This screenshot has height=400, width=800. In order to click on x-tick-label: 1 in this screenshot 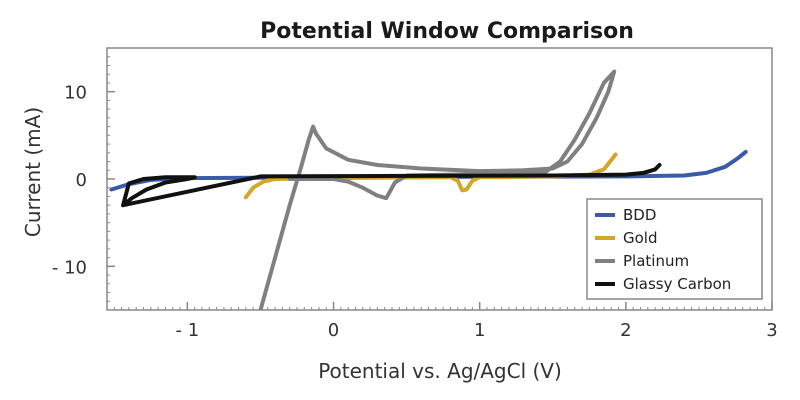, I will do `click(479, 330)`.